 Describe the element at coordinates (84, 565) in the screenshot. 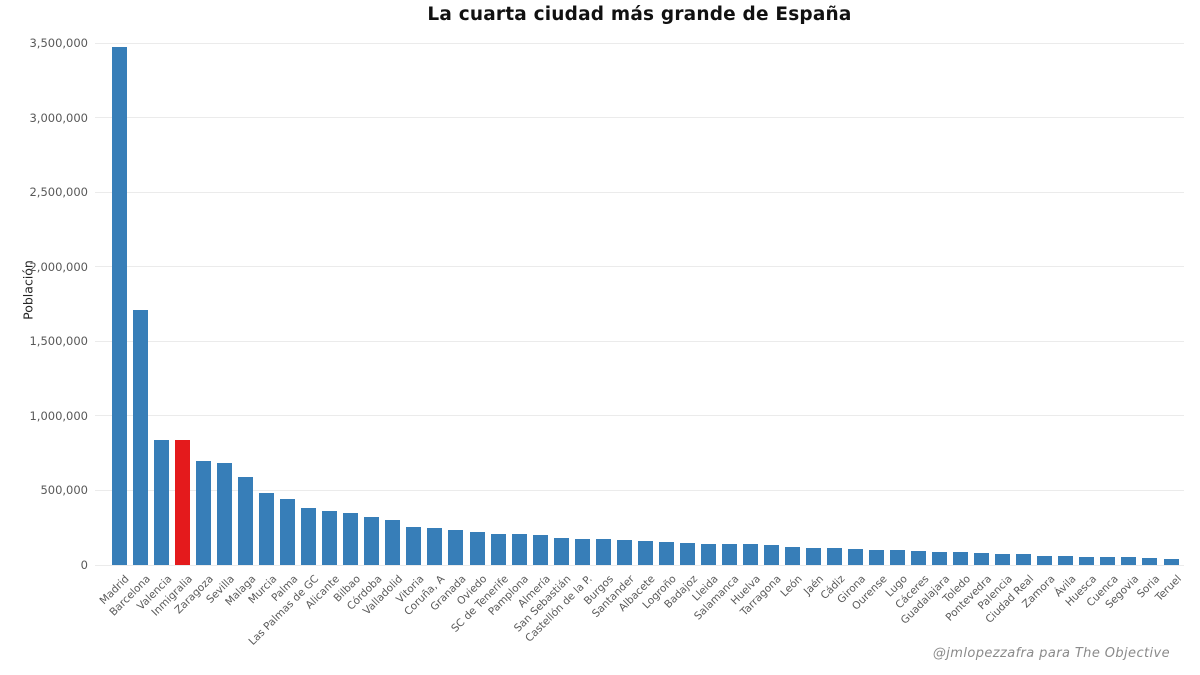

I see `y-tick-label: 0` at that location.